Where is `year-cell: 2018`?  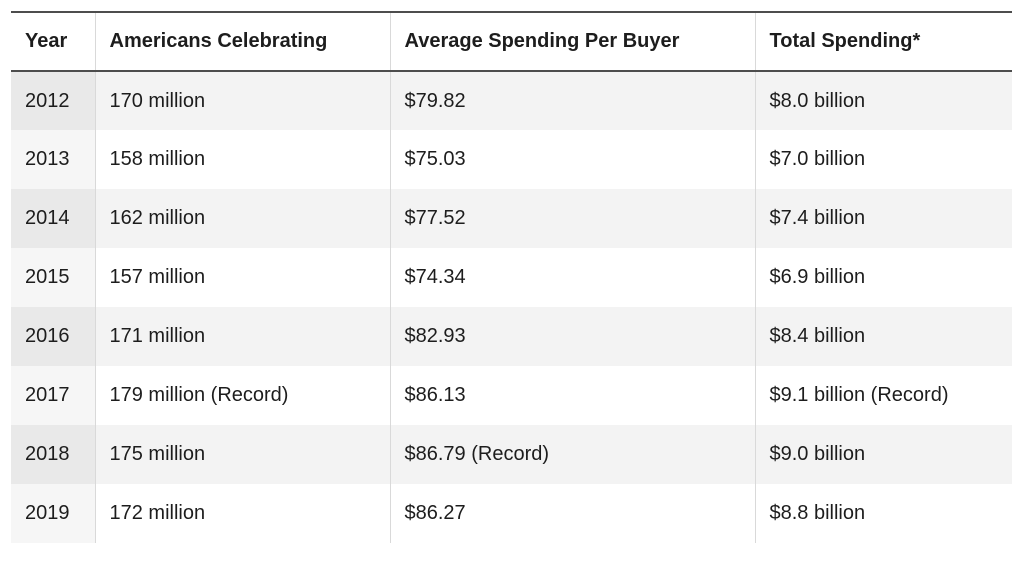
year-cell: 2018 is located at coordinates (53, 454).